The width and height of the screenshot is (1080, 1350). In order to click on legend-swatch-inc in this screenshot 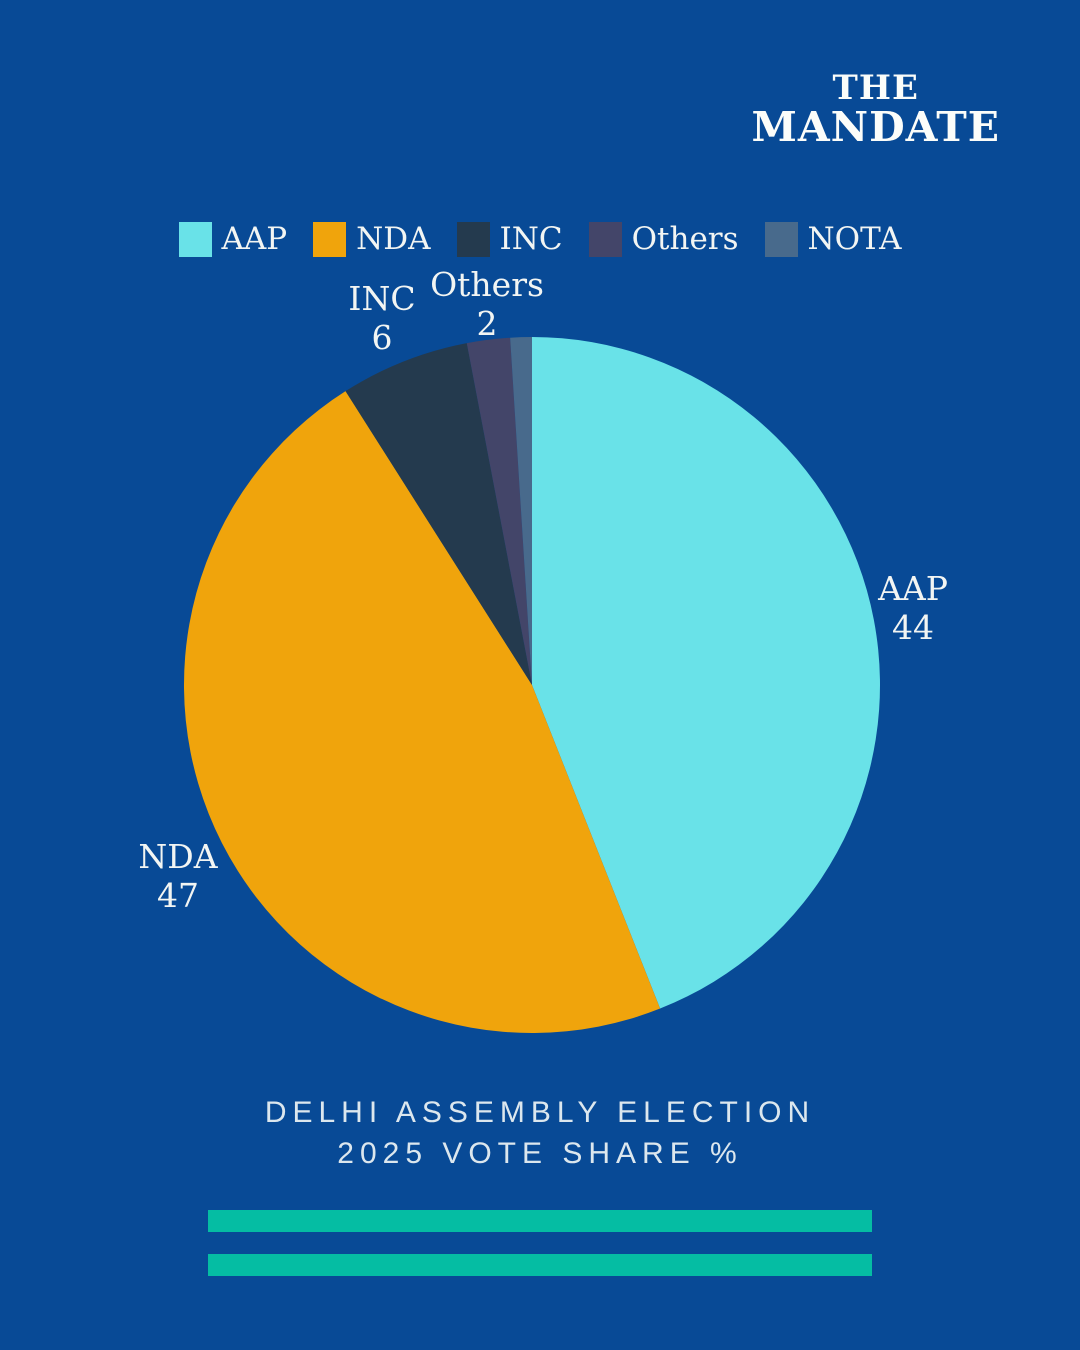, I will do `click(473, 239)`.